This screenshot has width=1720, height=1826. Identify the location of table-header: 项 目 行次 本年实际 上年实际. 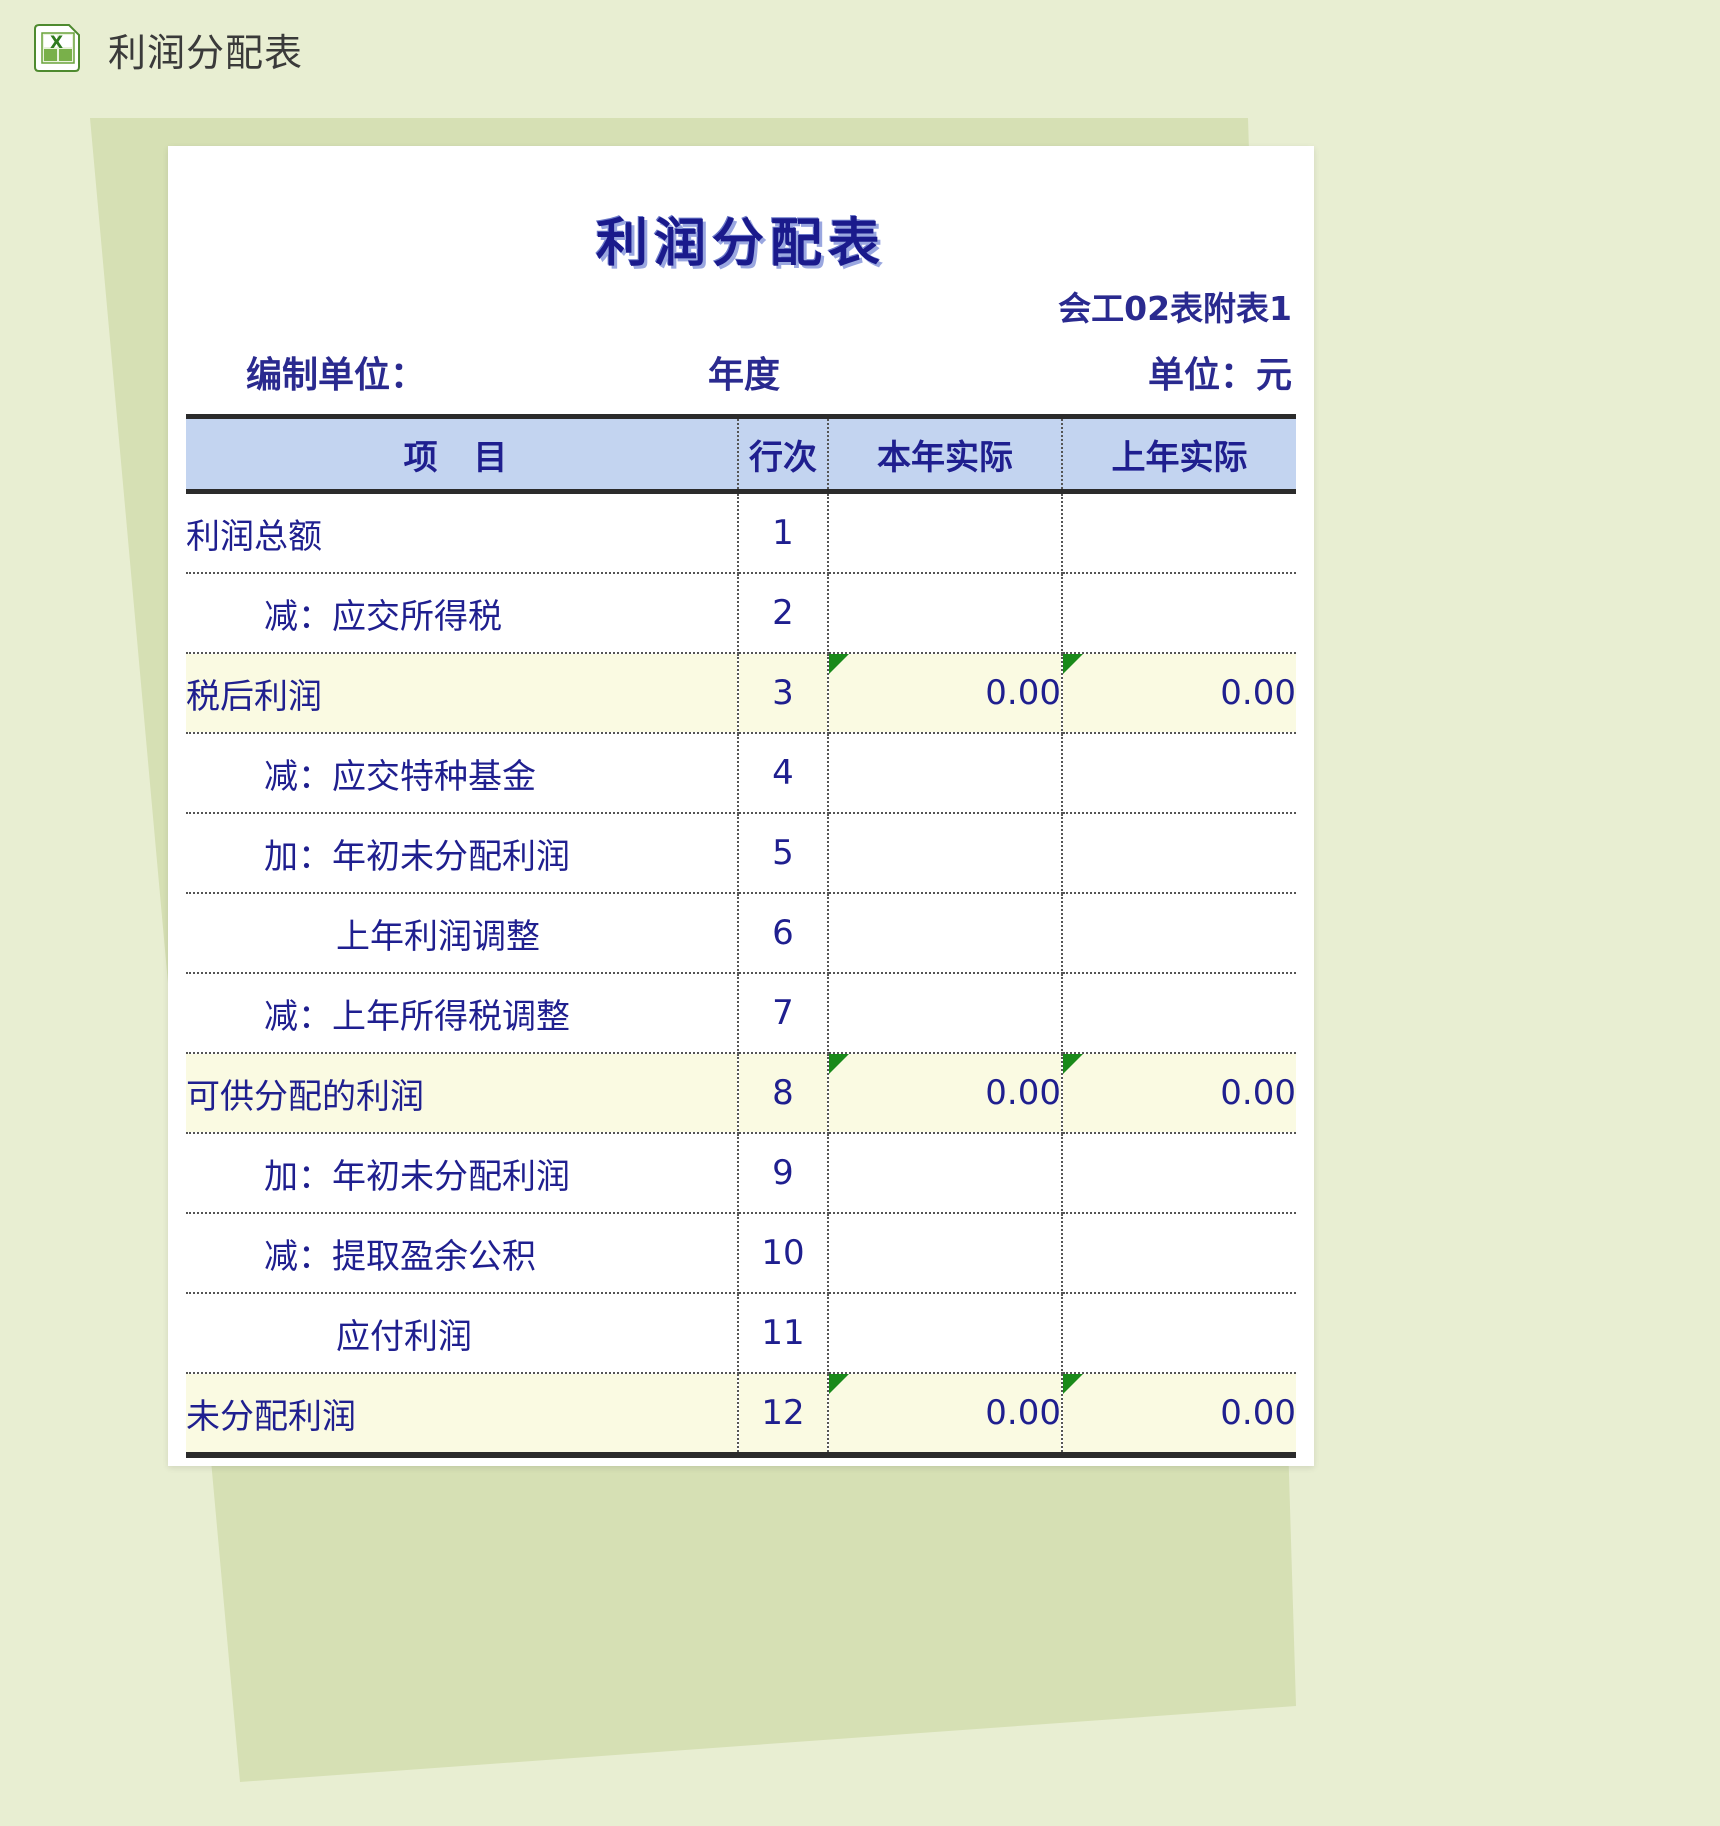
(741, 454).